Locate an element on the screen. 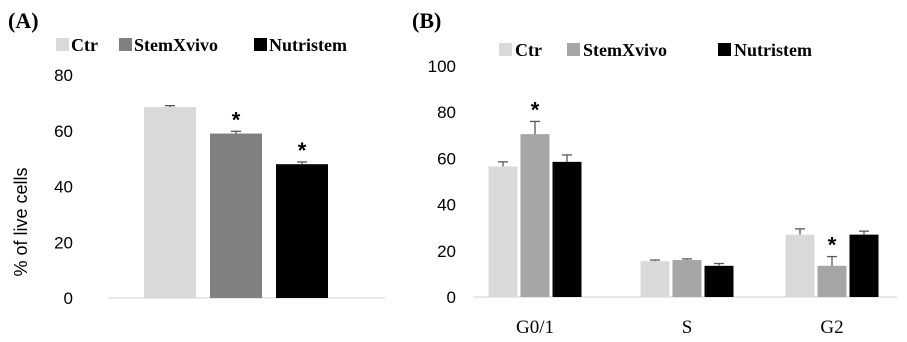 Image resolution: width=907 pixels, height=342 pixels. y-tick-label-b: 80 is located at coordinates (446, 112).